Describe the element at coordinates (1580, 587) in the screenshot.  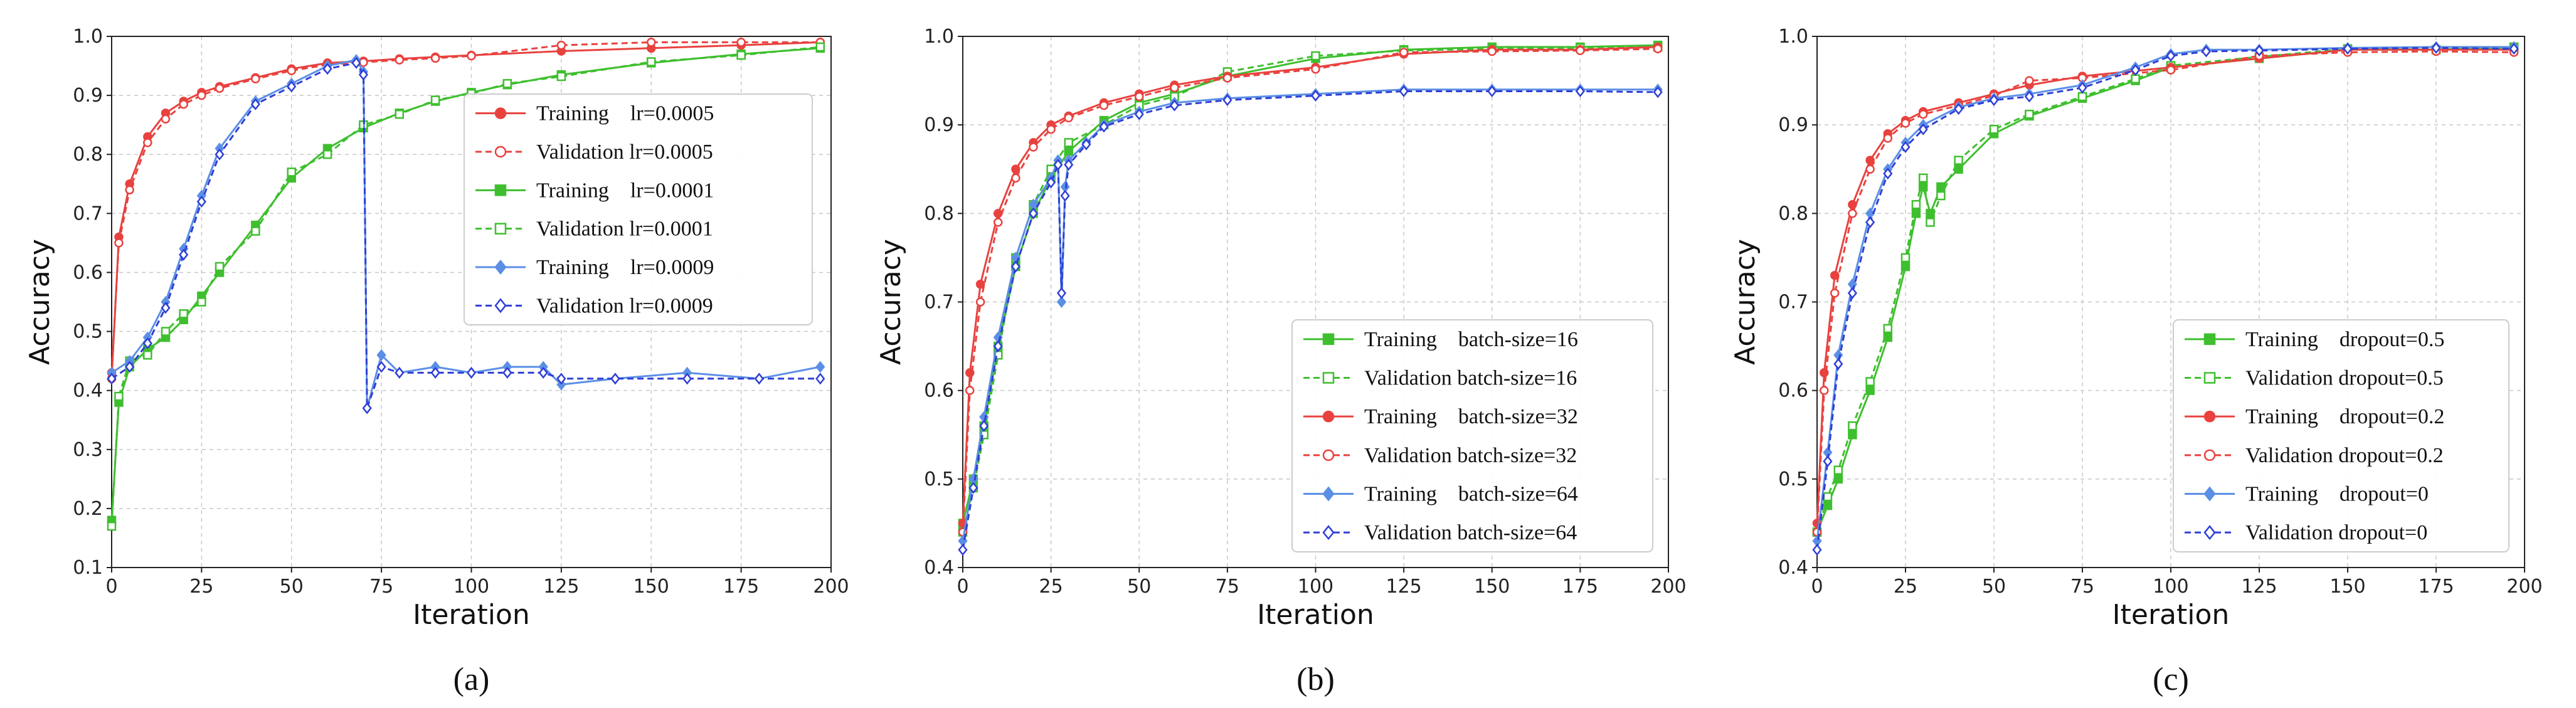
I see `x-tick-label: 175` at that location.